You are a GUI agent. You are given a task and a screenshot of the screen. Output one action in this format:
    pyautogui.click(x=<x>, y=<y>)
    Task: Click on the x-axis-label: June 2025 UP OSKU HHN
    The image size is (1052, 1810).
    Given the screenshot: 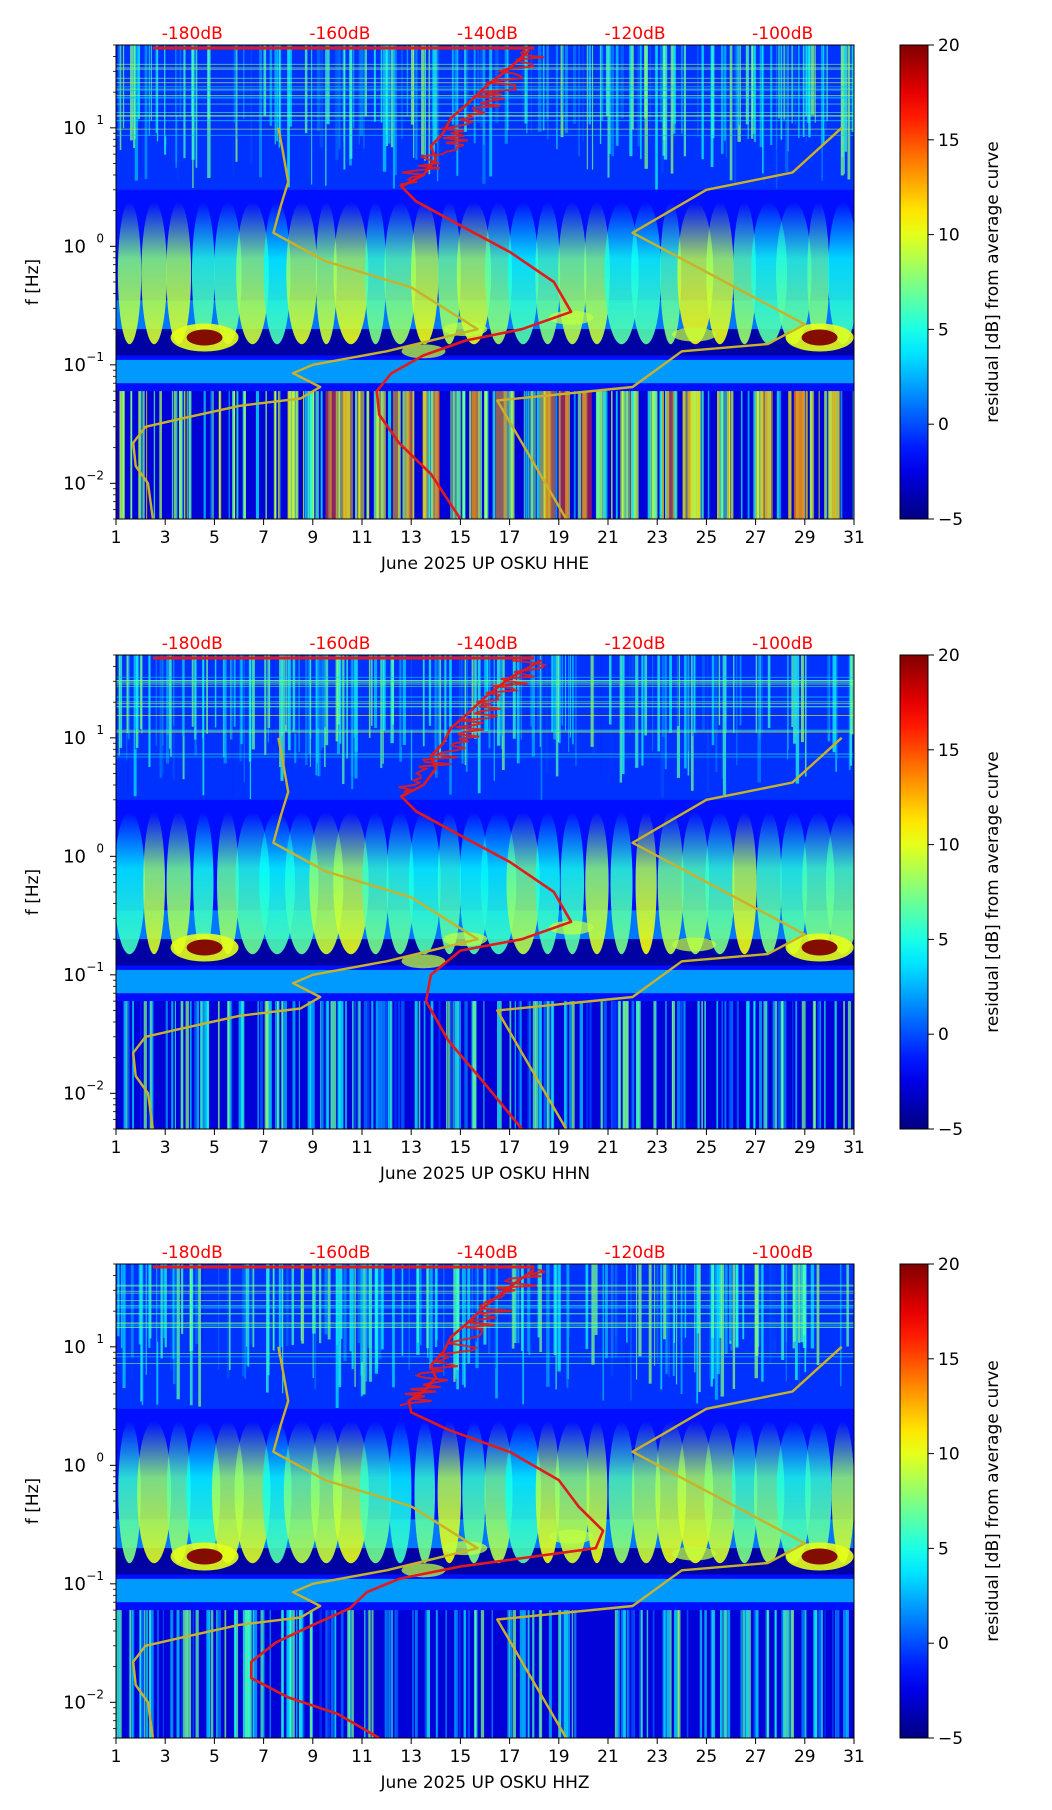 What is the action you would take?
    pyautogui.click(x=484, y=1174)
    